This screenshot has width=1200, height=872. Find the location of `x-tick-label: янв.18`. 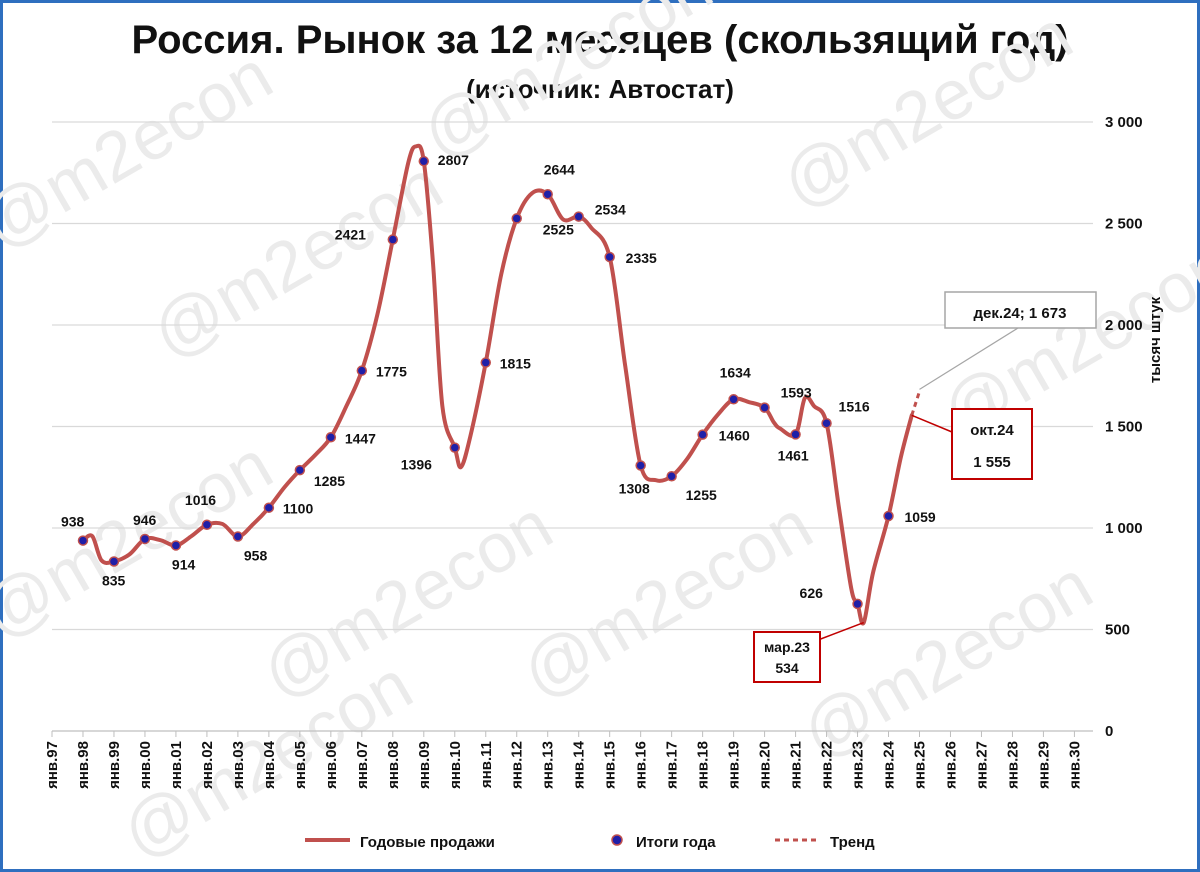

x-tick-label: янв.18 is located at coordinates (703, 765).